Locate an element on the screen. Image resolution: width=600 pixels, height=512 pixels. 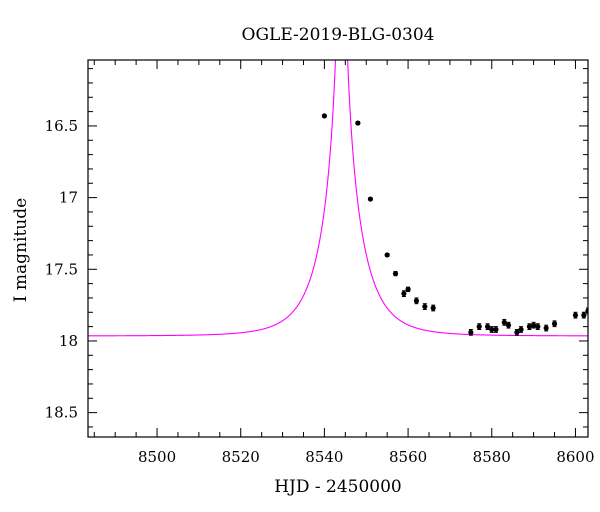
x-tick-label: 8540 is located at coordinates (324, 457).